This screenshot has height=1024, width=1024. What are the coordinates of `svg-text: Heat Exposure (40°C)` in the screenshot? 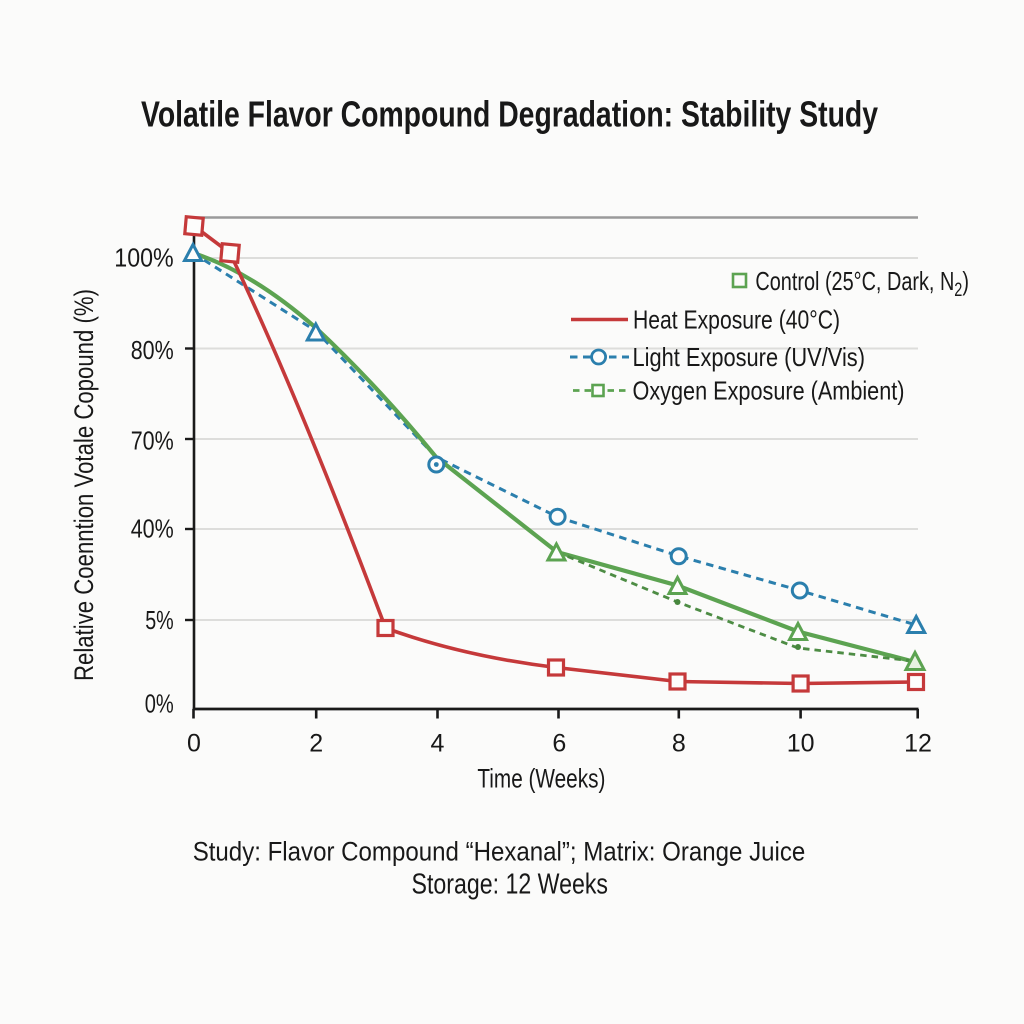 It's located at (736, 320).